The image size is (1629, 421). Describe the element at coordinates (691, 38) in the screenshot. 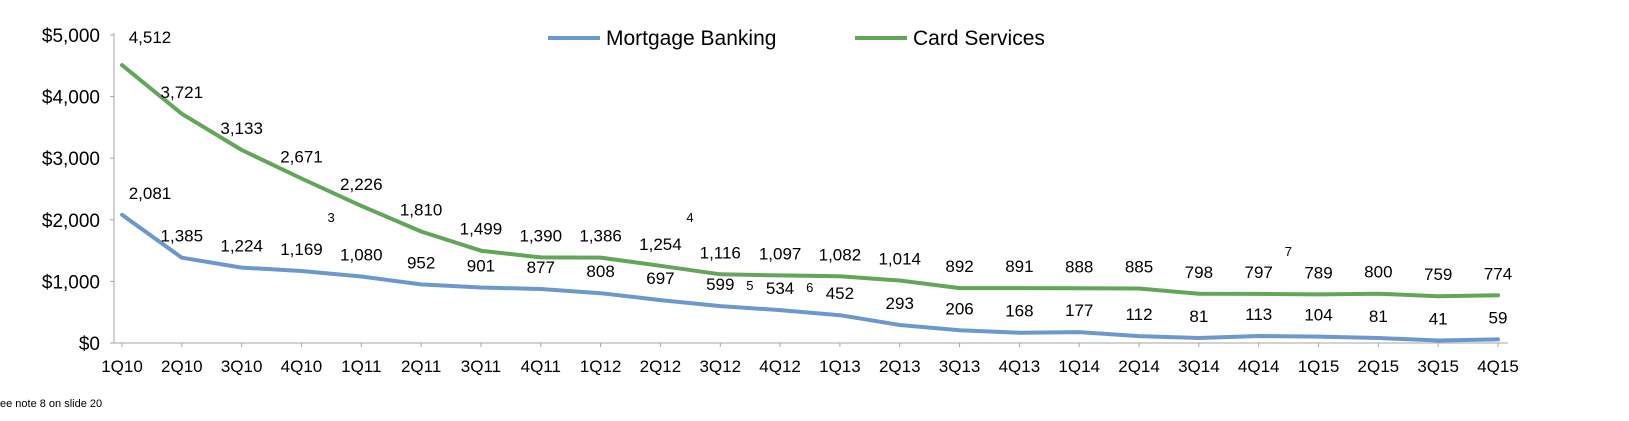

I see `legend-mortgage-label: Mortgage Banking` at that location.